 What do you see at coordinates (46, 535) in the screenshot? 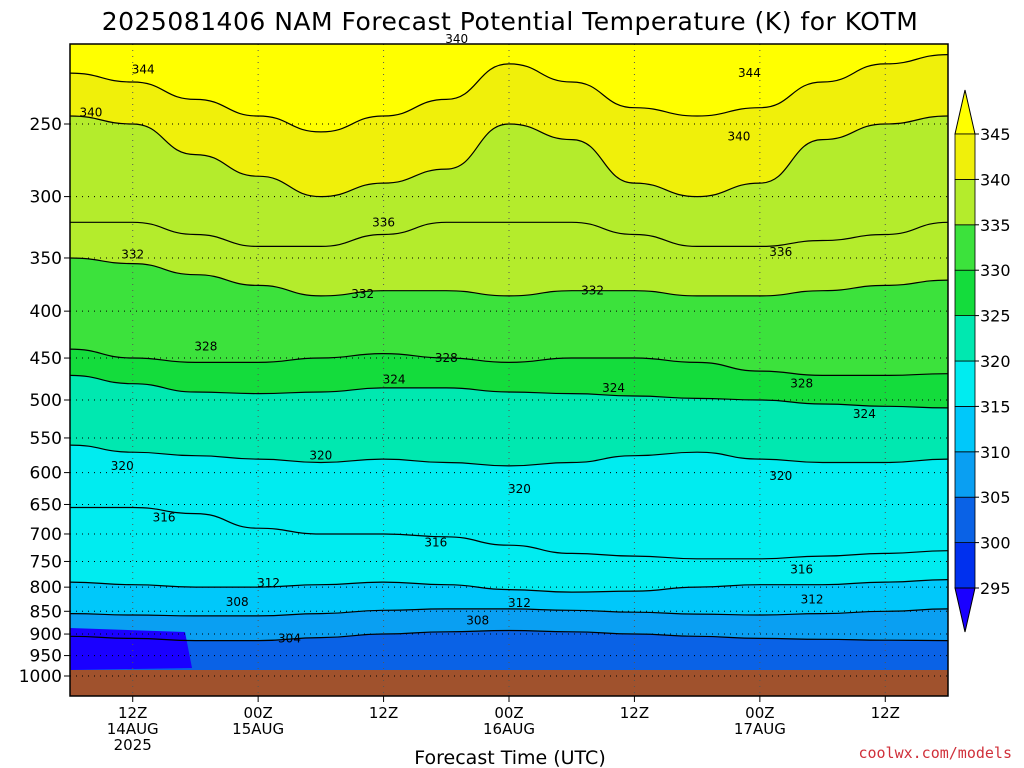
I see `y-tick-label: 700` at bounding box center [46, 535].